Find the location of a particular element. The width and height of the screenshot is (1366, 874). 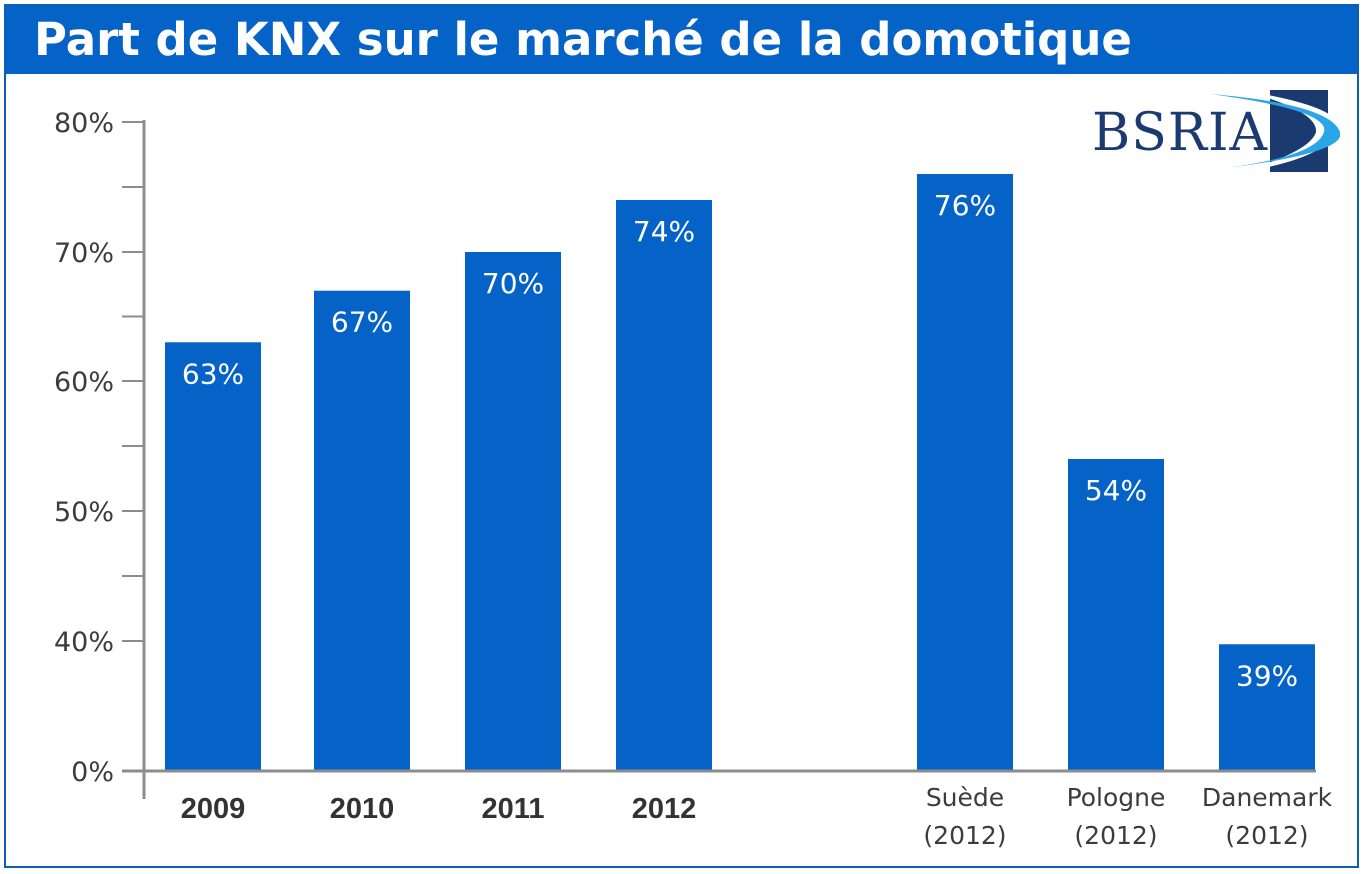

x-tick-label: 2011 is located at coordinates (513, 809).